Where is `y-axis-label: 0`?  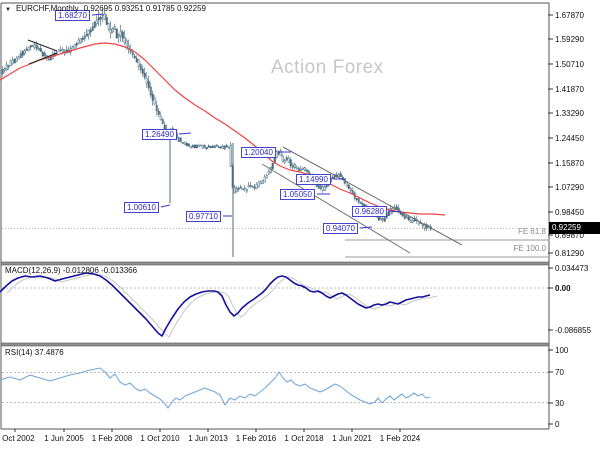 y-axis-label: 0 is located at coordinates (557, 424).